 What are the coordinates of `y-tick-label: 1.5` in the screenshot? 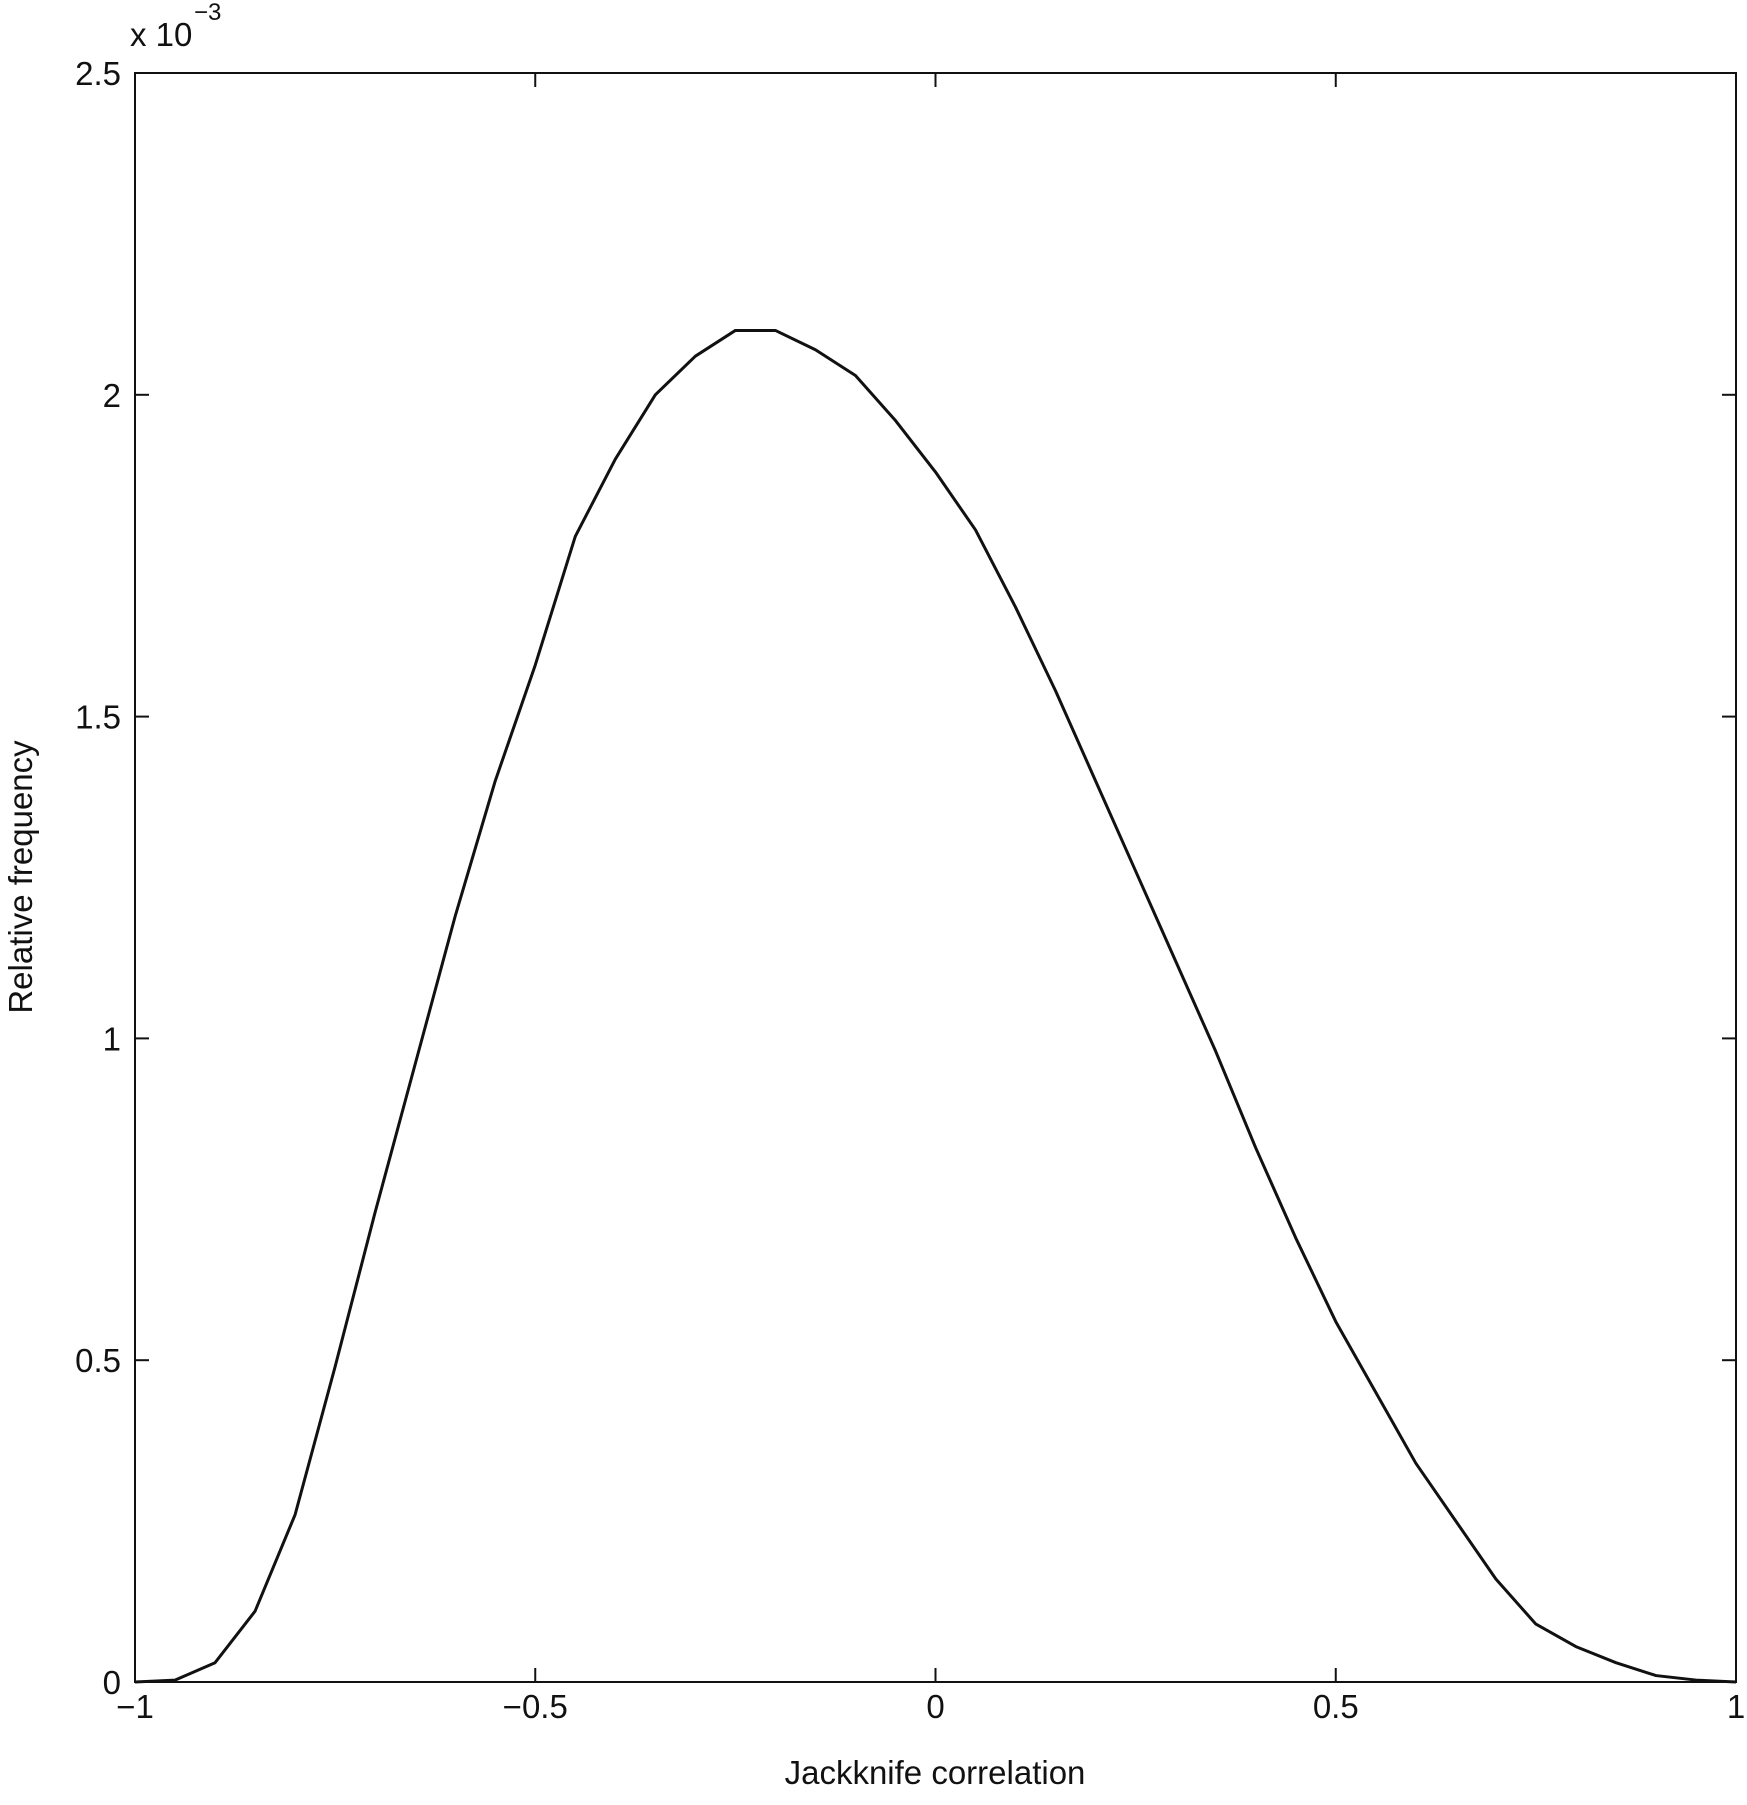 It's located at (98, 717).